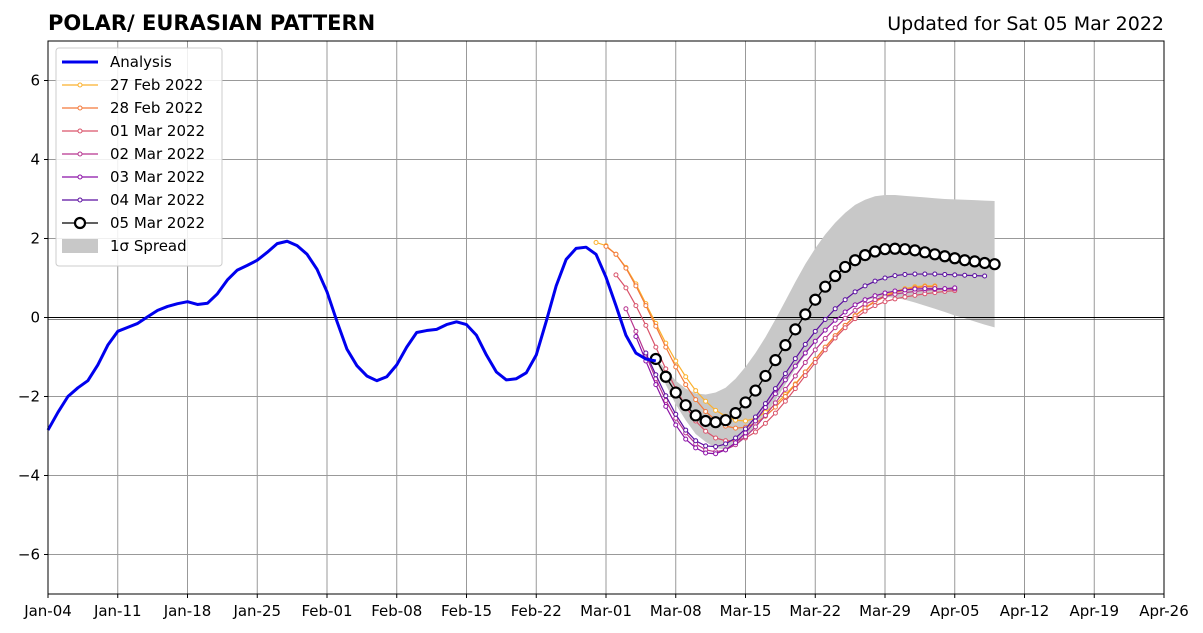  What do you see at coordinates (35, 81) in the screenshot?
I see `y-tick-label: 6` at bounding box center [35, 81].